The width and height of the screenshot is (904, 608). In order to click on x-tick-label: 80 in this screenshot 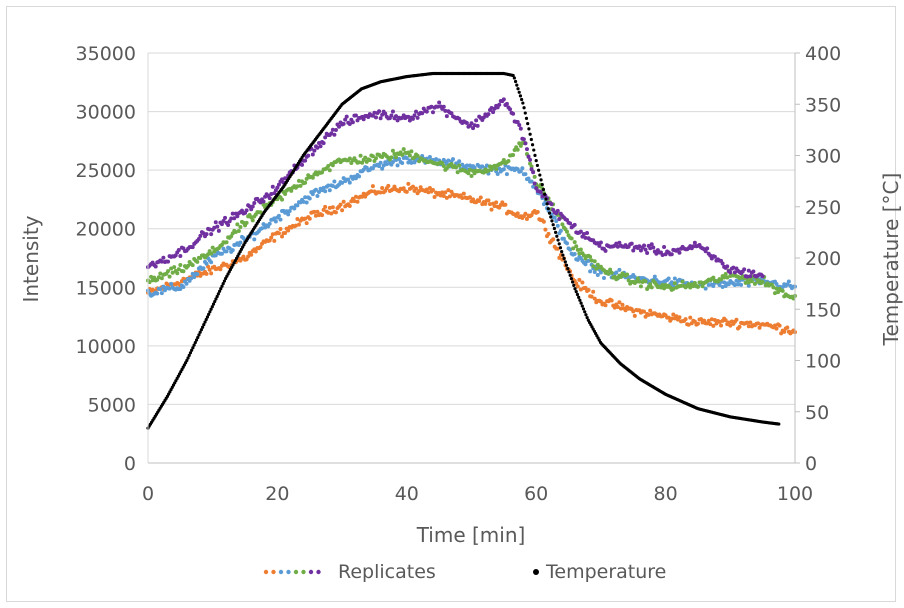, I will do `click(666, 494)`.